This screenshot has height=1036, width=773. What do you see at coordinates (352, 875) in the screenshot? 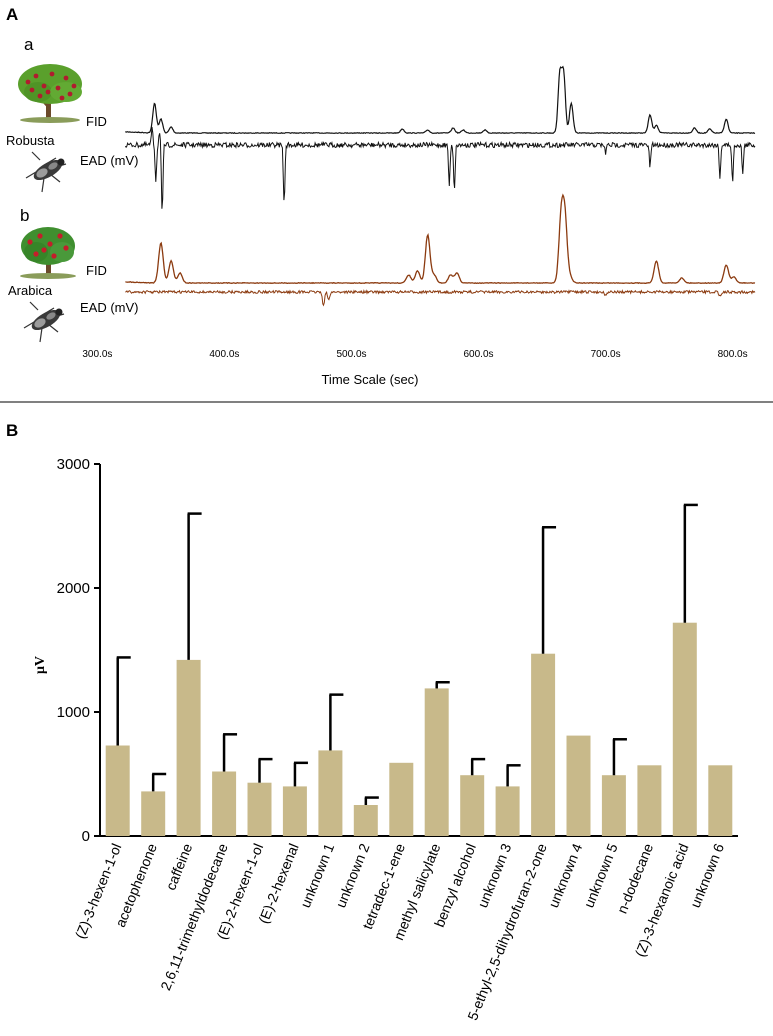
I see `category-label: unknown 2` at bounding box center [352, 875].